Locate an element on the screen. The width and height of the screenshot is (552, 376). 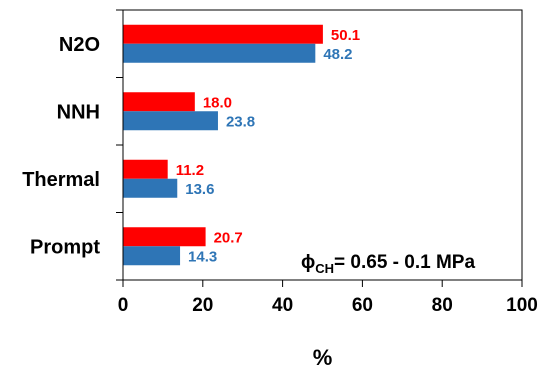
category-label: Prompt is located at coordinates (65, 247).